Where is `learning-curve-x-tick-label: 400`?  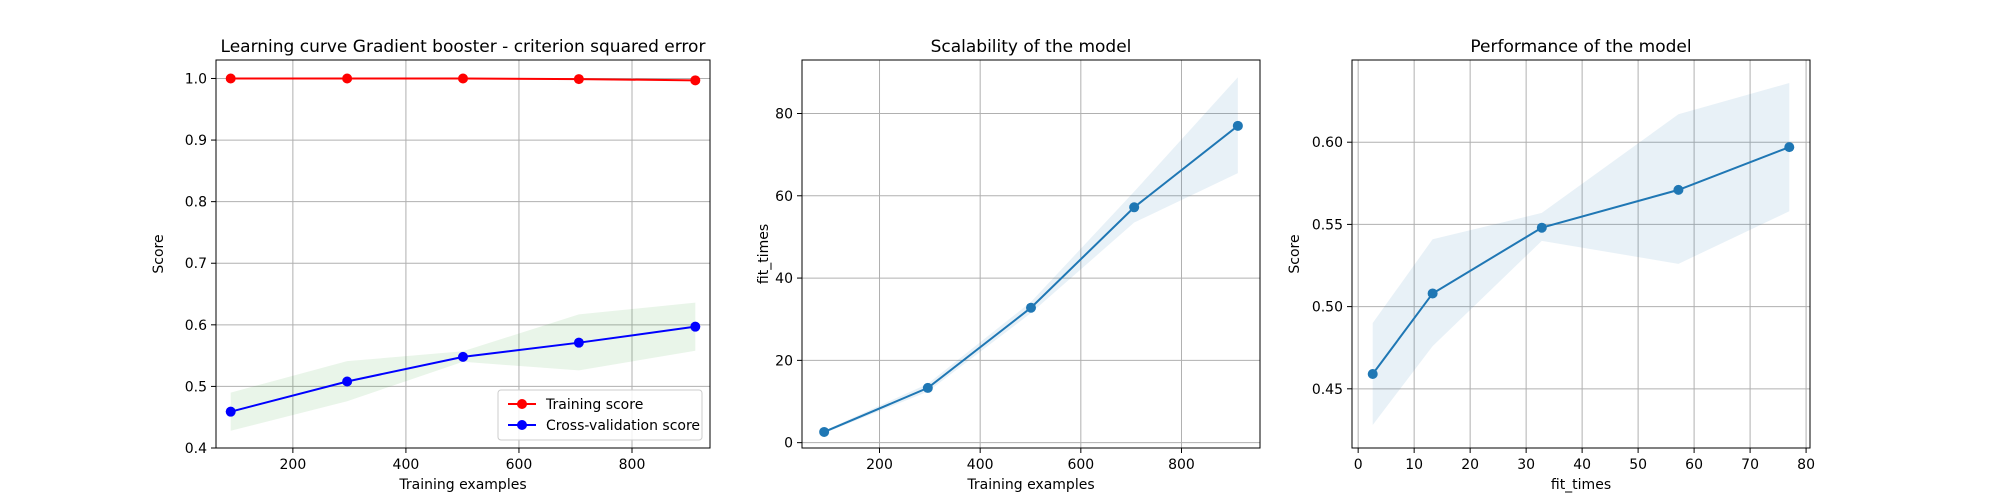
learning-curve-x-tick-label: 400 is located at coordinates (406, 465).